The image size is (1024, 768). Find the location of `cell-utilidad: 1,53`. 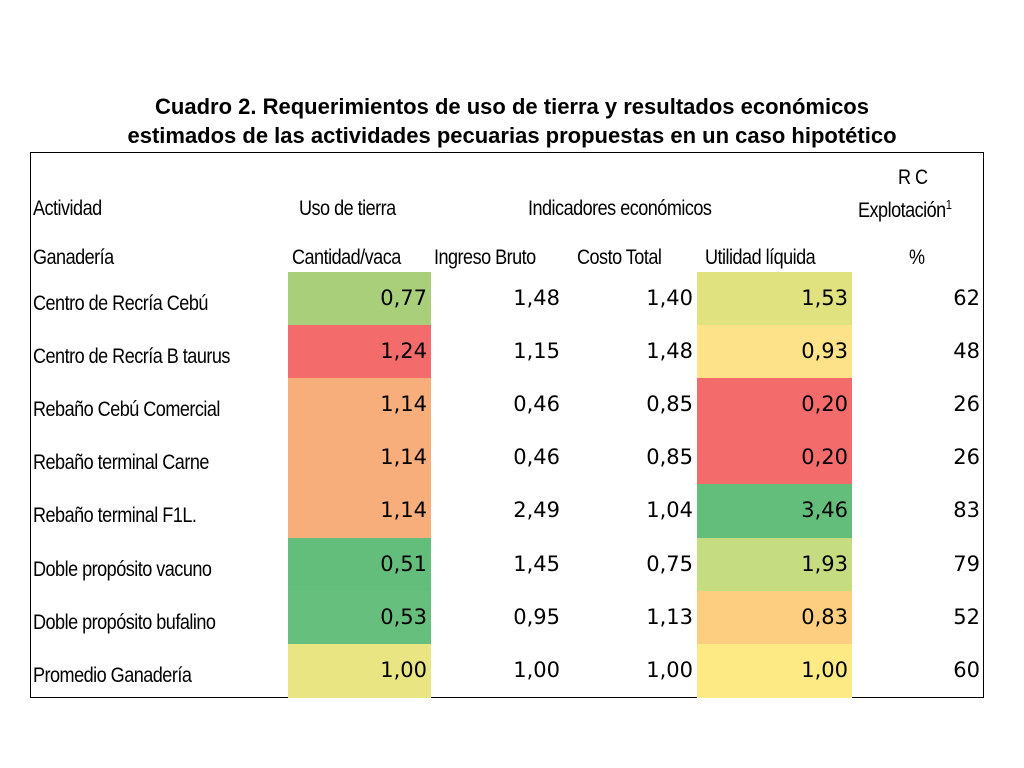

cell-utilidad: 1,53 is located at coordinates (774, 299).